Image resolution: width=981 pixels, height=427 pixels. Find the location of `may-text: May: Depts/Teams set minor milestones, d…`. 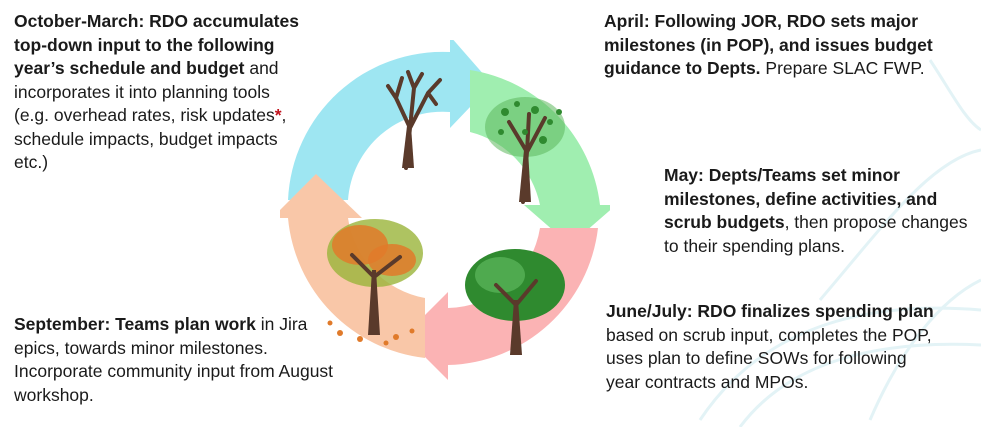

may-text: May: Depts/Teams set minor milestones, d… is located at coordinates (819, 211).